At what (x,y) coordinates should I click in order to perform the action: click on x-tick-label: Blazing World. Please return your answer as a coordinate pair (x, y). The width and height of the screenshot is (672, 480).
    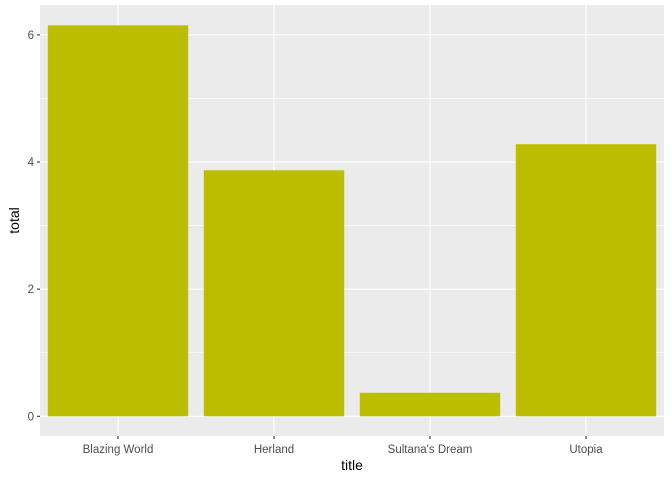
    Looking at the image, I should click on (118, 450).